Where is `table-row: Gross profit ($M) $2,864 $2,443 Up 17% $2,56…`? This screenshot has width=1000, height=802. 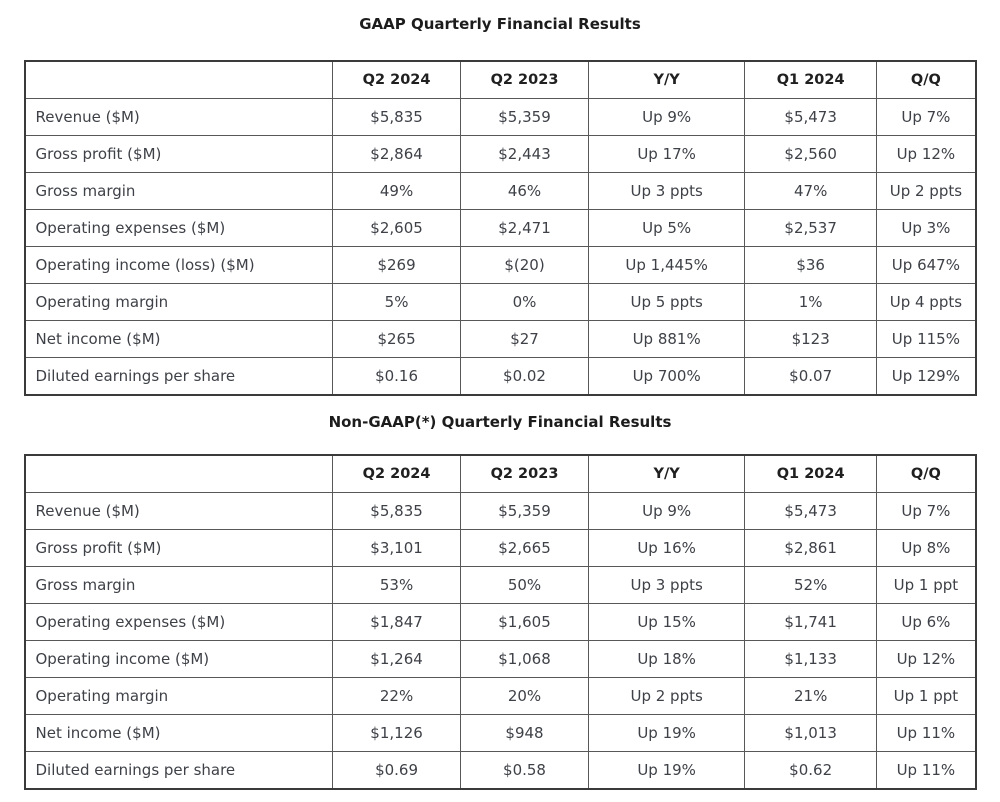 table-row: Gross profit ($M) $2,864 $2,443 Up 17% $2,56… is located at coordinates (499, 154).